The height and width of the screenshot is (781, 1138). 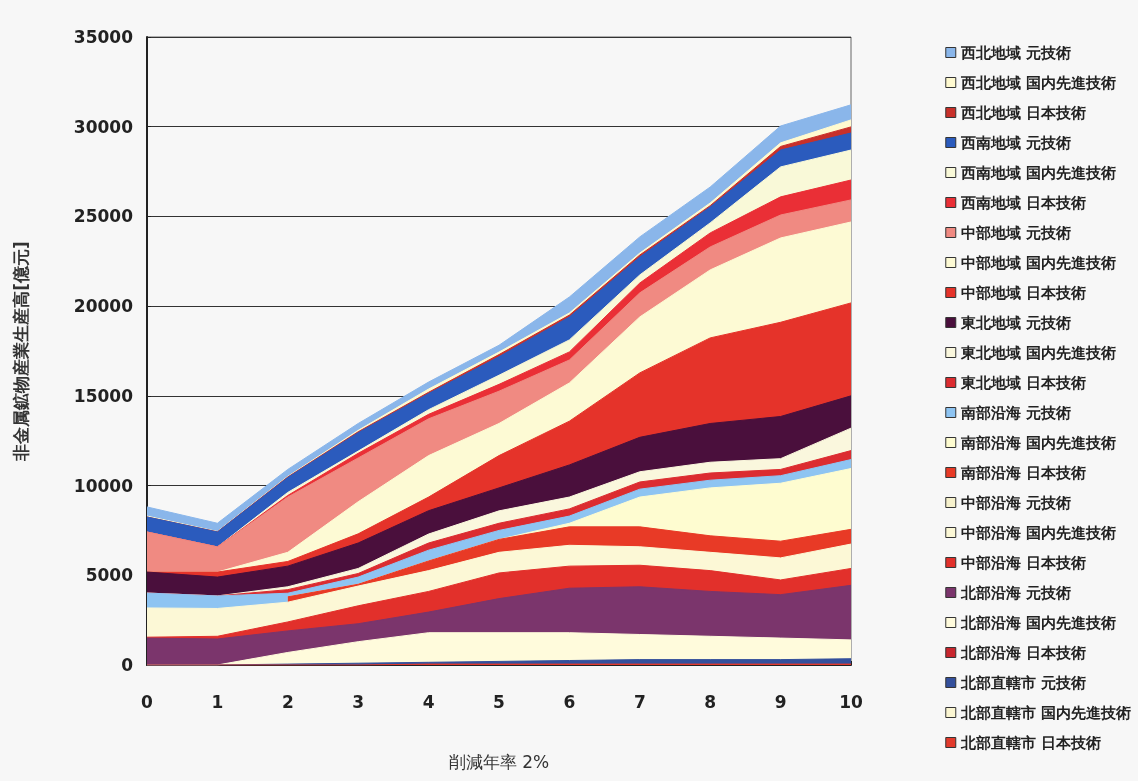 What do you see at coordinates (103, 485) in the screenshot?
I see `y-tick-label: 10000` at bounding box center [103, 485].